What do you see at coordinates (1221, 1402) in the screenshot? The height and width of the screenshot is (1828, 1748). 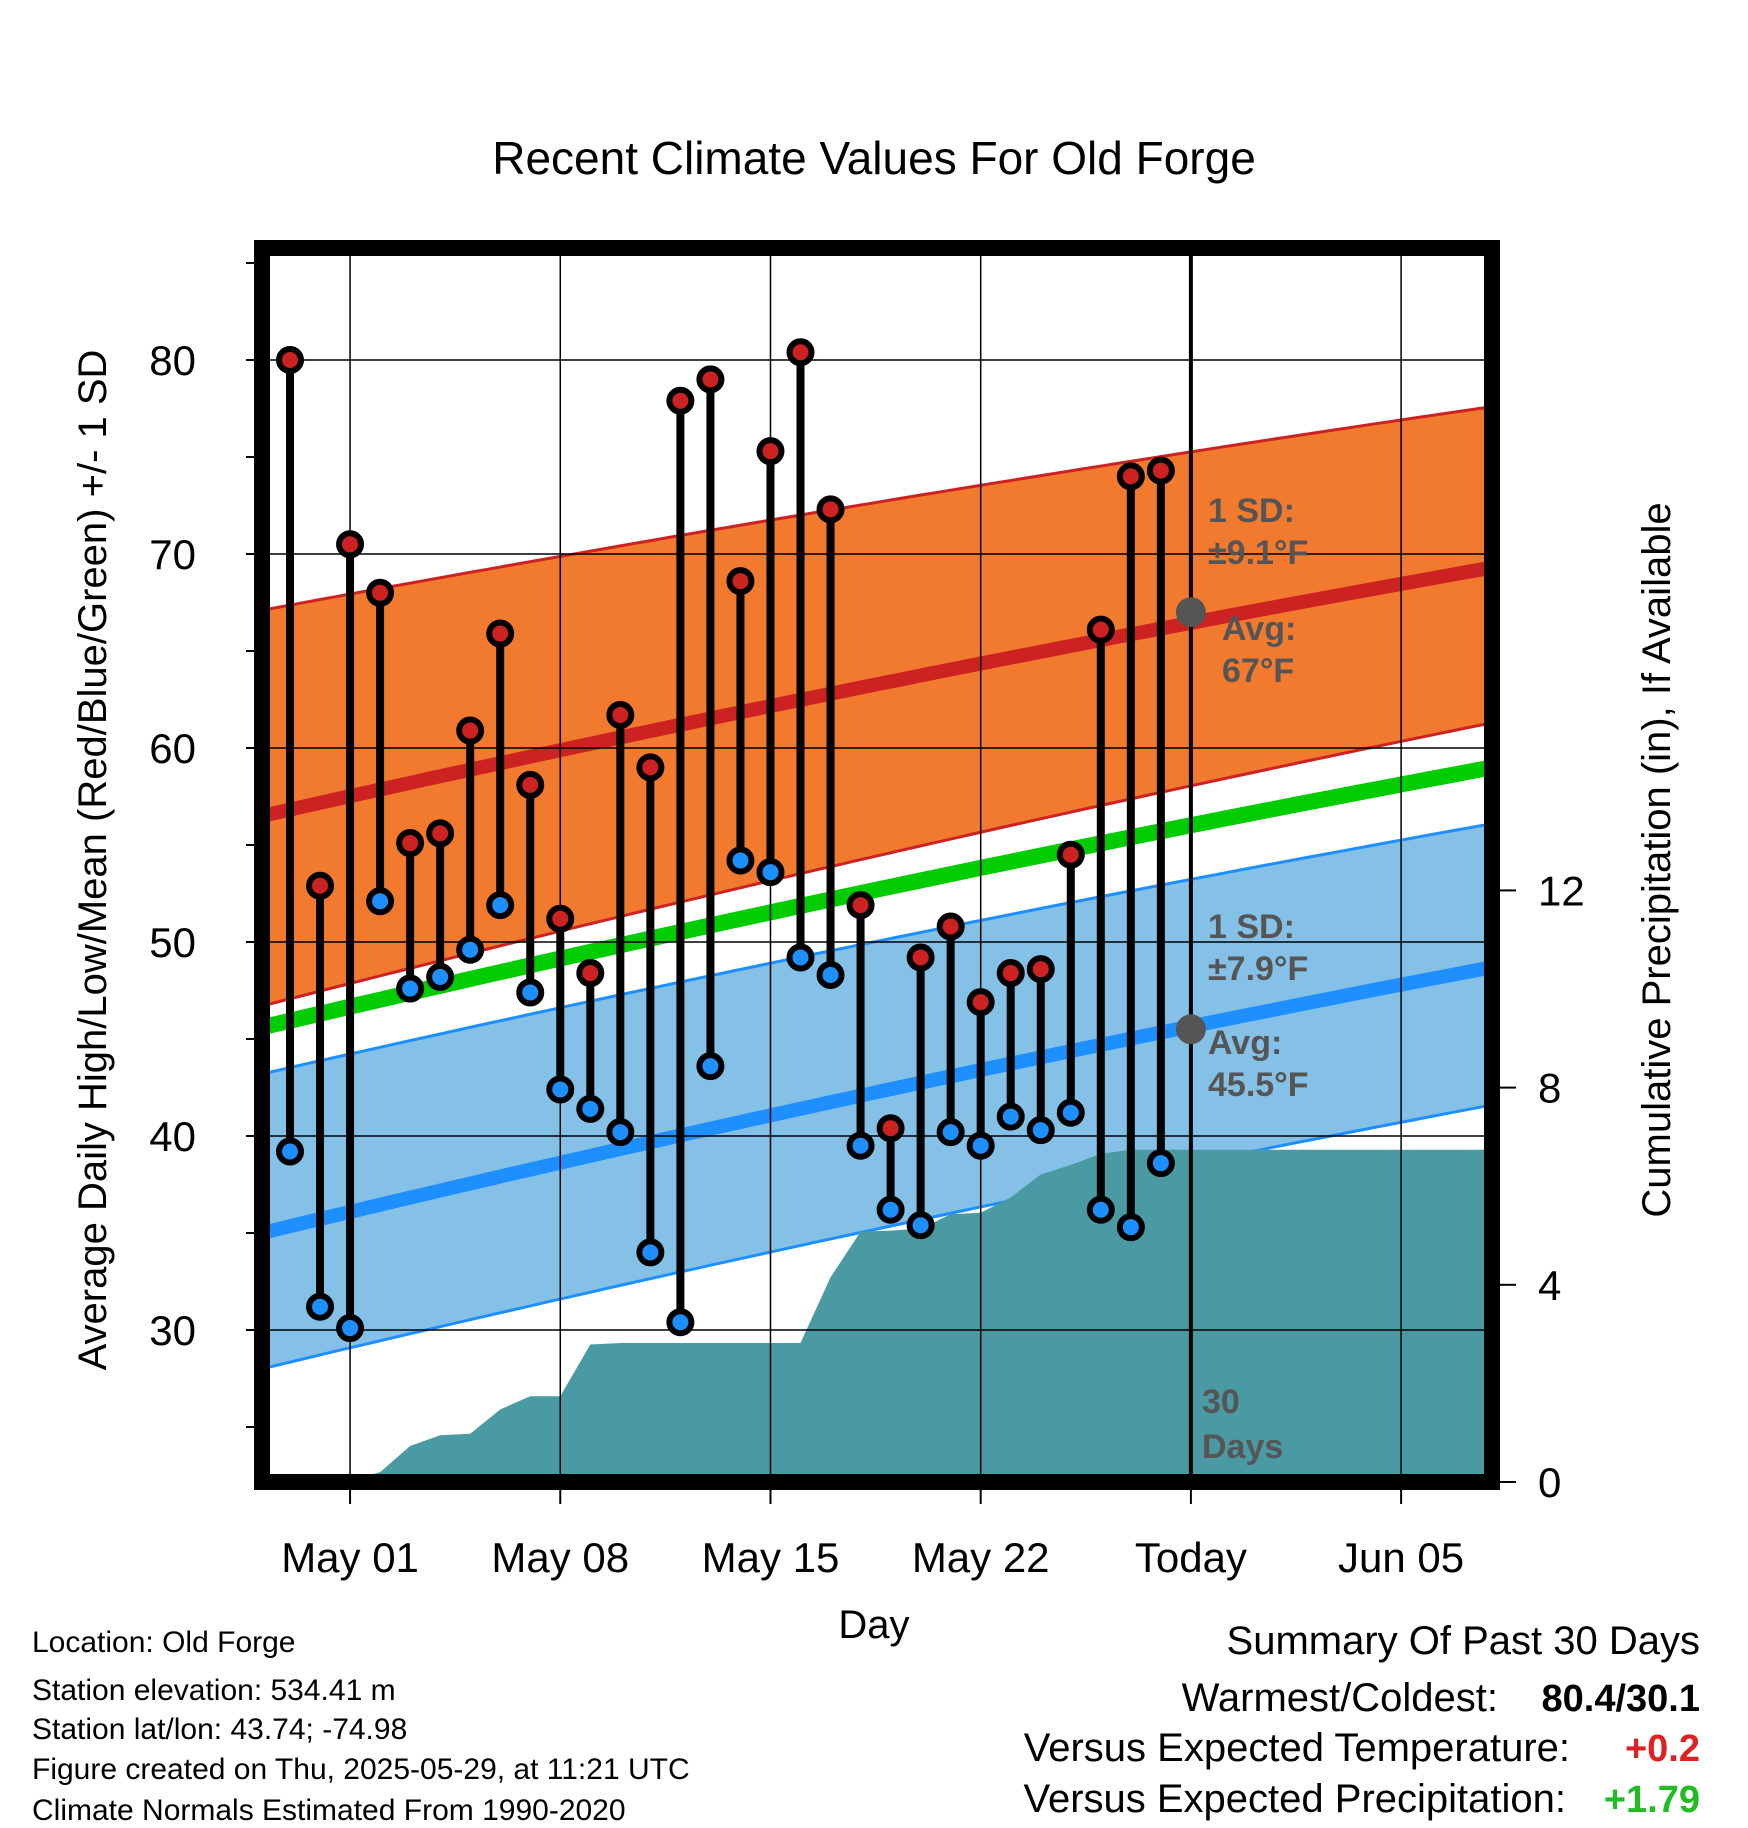 I see `today-days-label-line1: 30` at bounding box center [1221, 1402].